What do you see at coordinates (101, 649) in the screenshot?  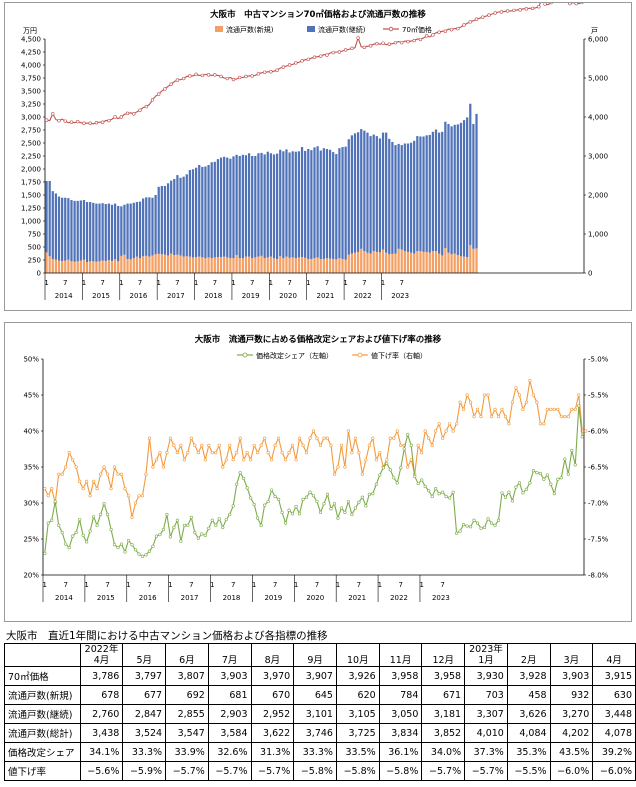 I see `column-year: 2022年` at bounding box center [101, 649].